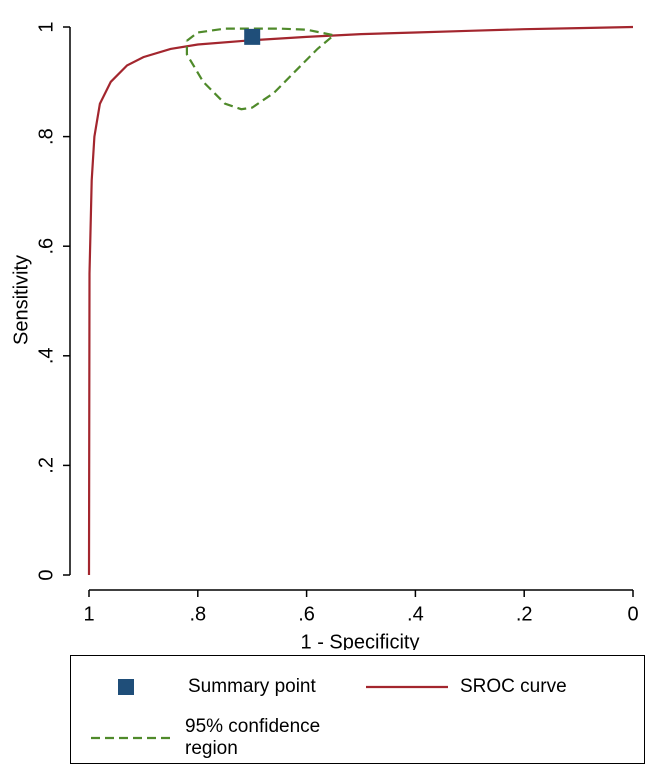 Image resolution: width=647 pixels, height=766 pixels. Describe the element at coordinates (46, 465) in the screenshot. I see `y-tick-label: .2` at that location.